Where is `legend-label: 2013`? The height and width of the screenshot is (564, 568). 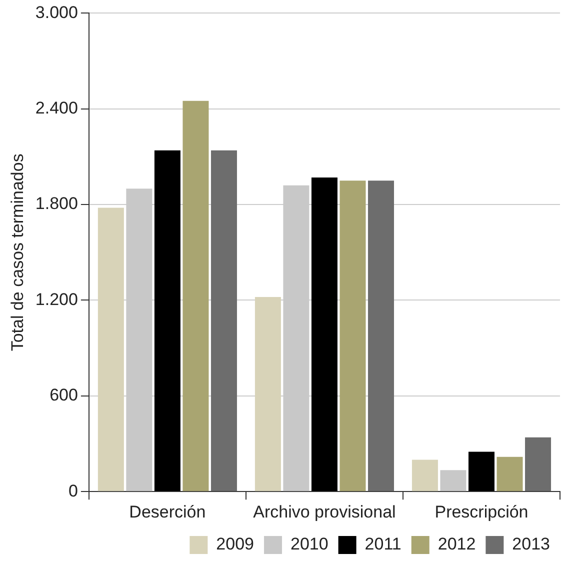 legend-label: 2013 is located at coordinates (531, 544).